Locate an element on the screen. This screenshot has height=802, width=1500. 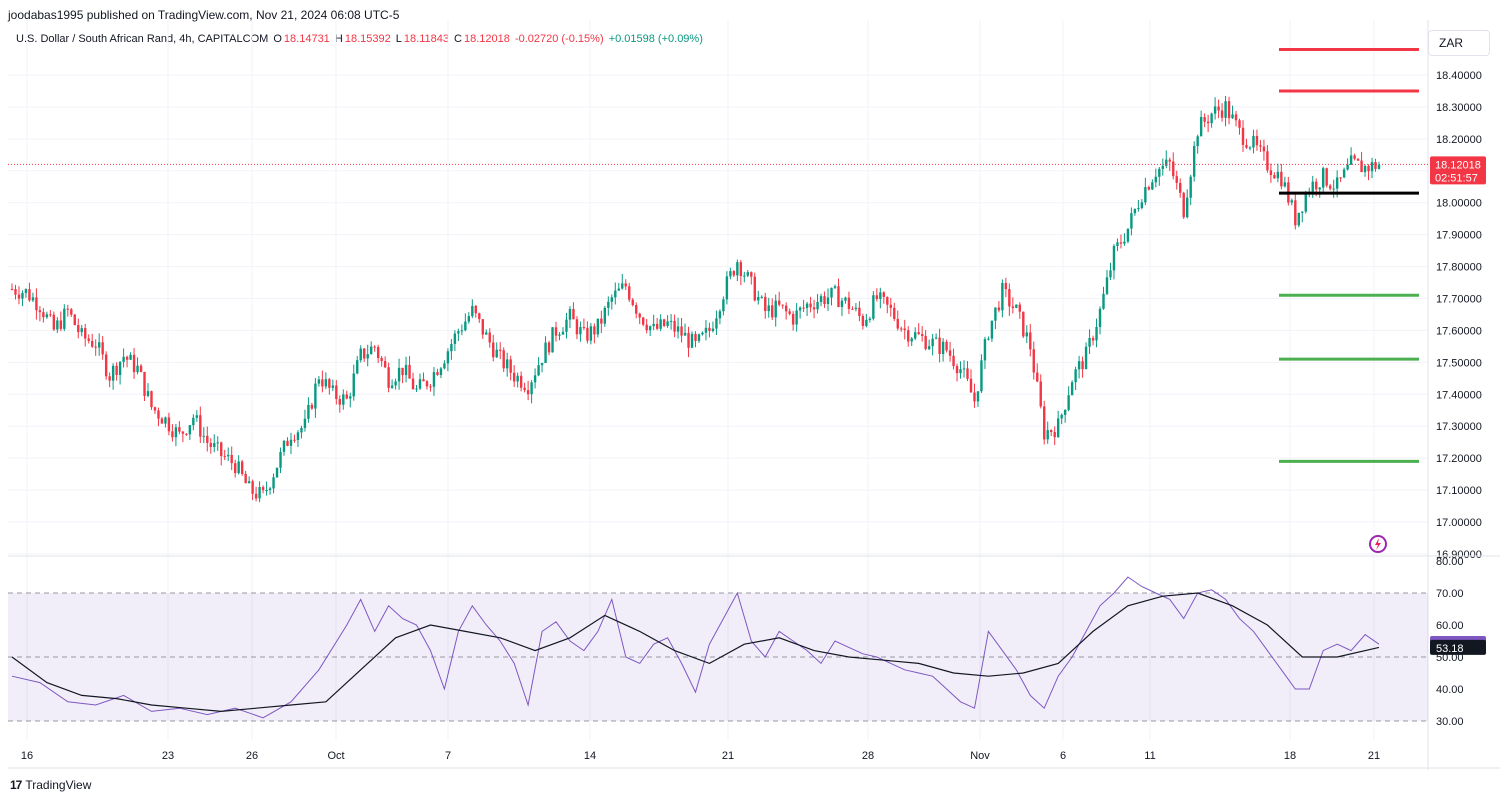
change-value: -0.02720 (-0.15%) is located at coordinates (559, 39).